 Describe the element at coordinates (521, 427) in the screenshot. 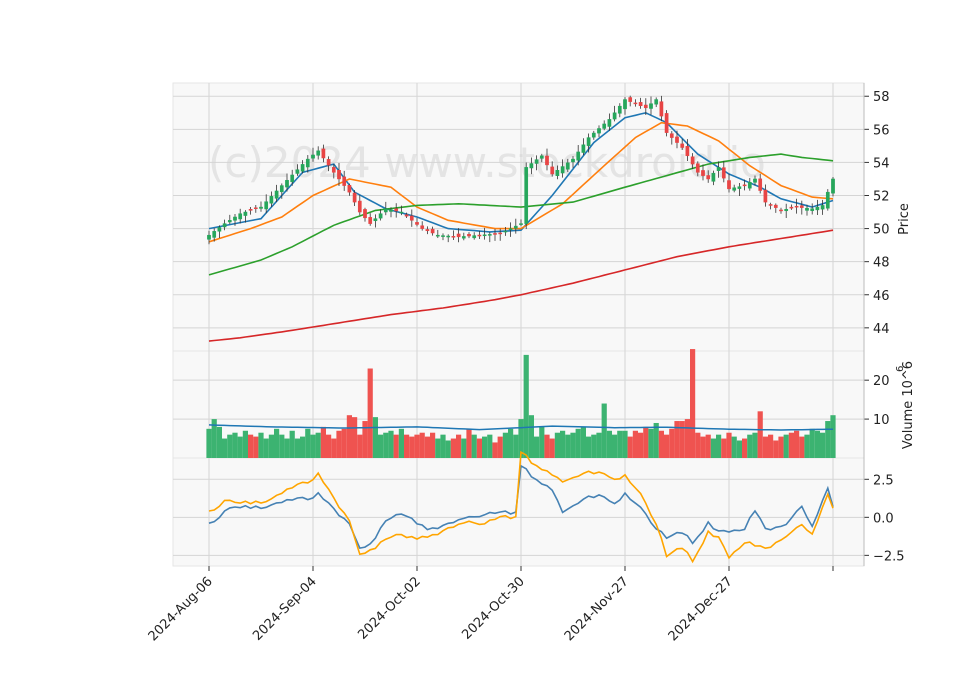

I see `volume-average-line` at that location.